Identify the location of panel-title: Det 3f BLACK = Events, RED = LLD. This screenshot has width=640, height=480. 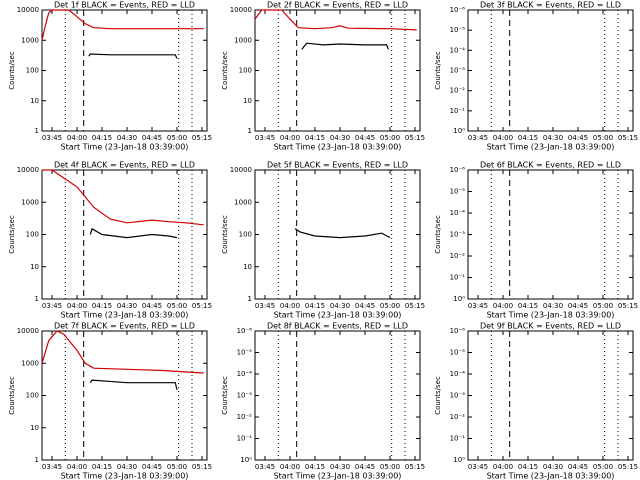
(550, 5).